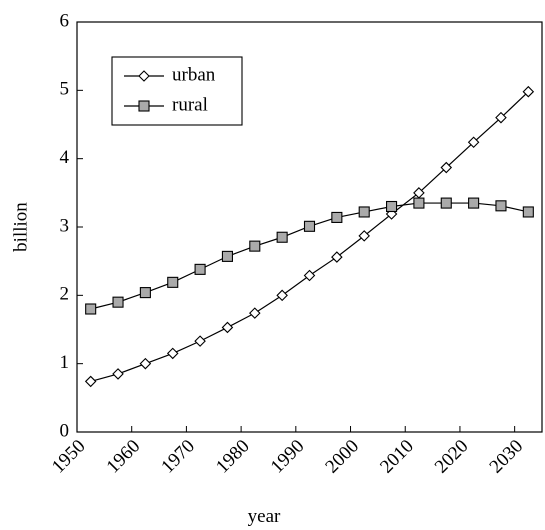 The image size is (545, 530). Describe the element at coordinates (178, 457) in the screenshot. I see `x-tick-label: 1970` at that location.